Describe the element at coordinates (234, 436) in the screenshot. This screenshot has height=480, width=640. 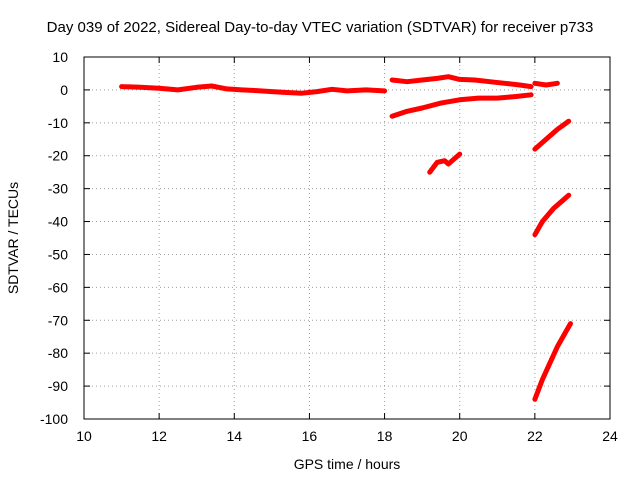
I see `x-tick-label: 14` at that location.